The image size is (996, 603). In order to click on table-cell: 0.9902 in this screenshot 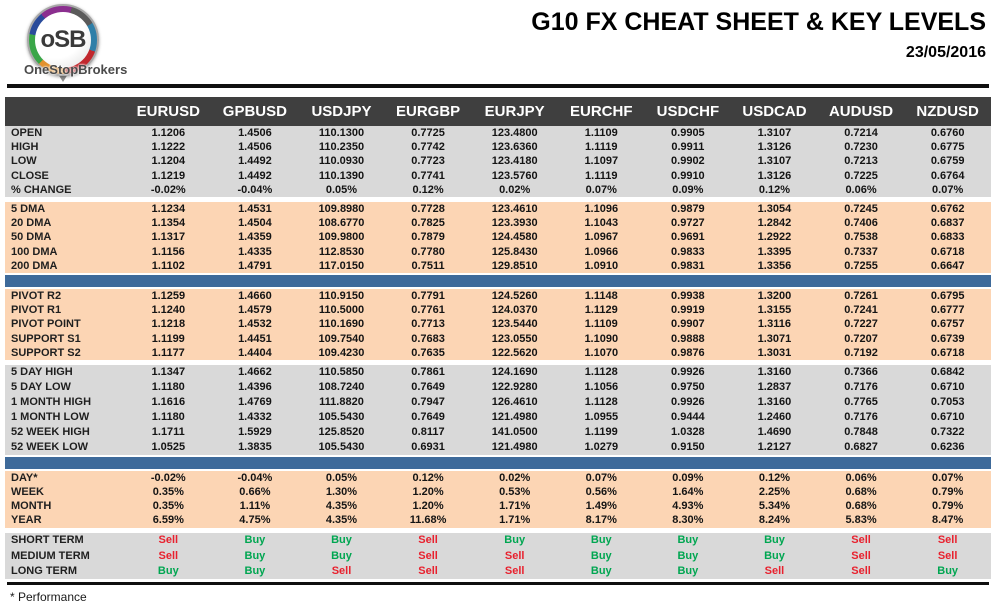, I will do `click(688, 161)`.